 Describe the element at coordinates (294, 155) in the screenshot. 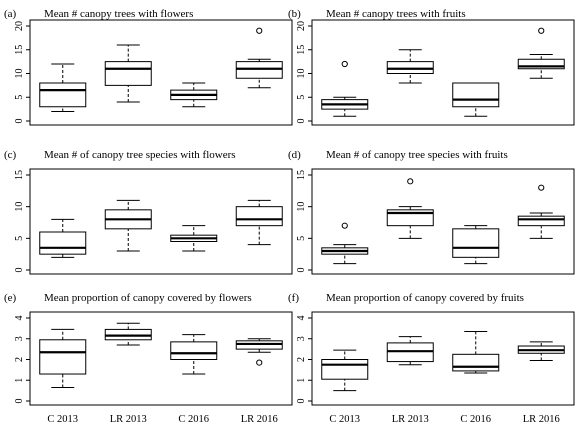

I see `panel-d-label: (d)` at that location.